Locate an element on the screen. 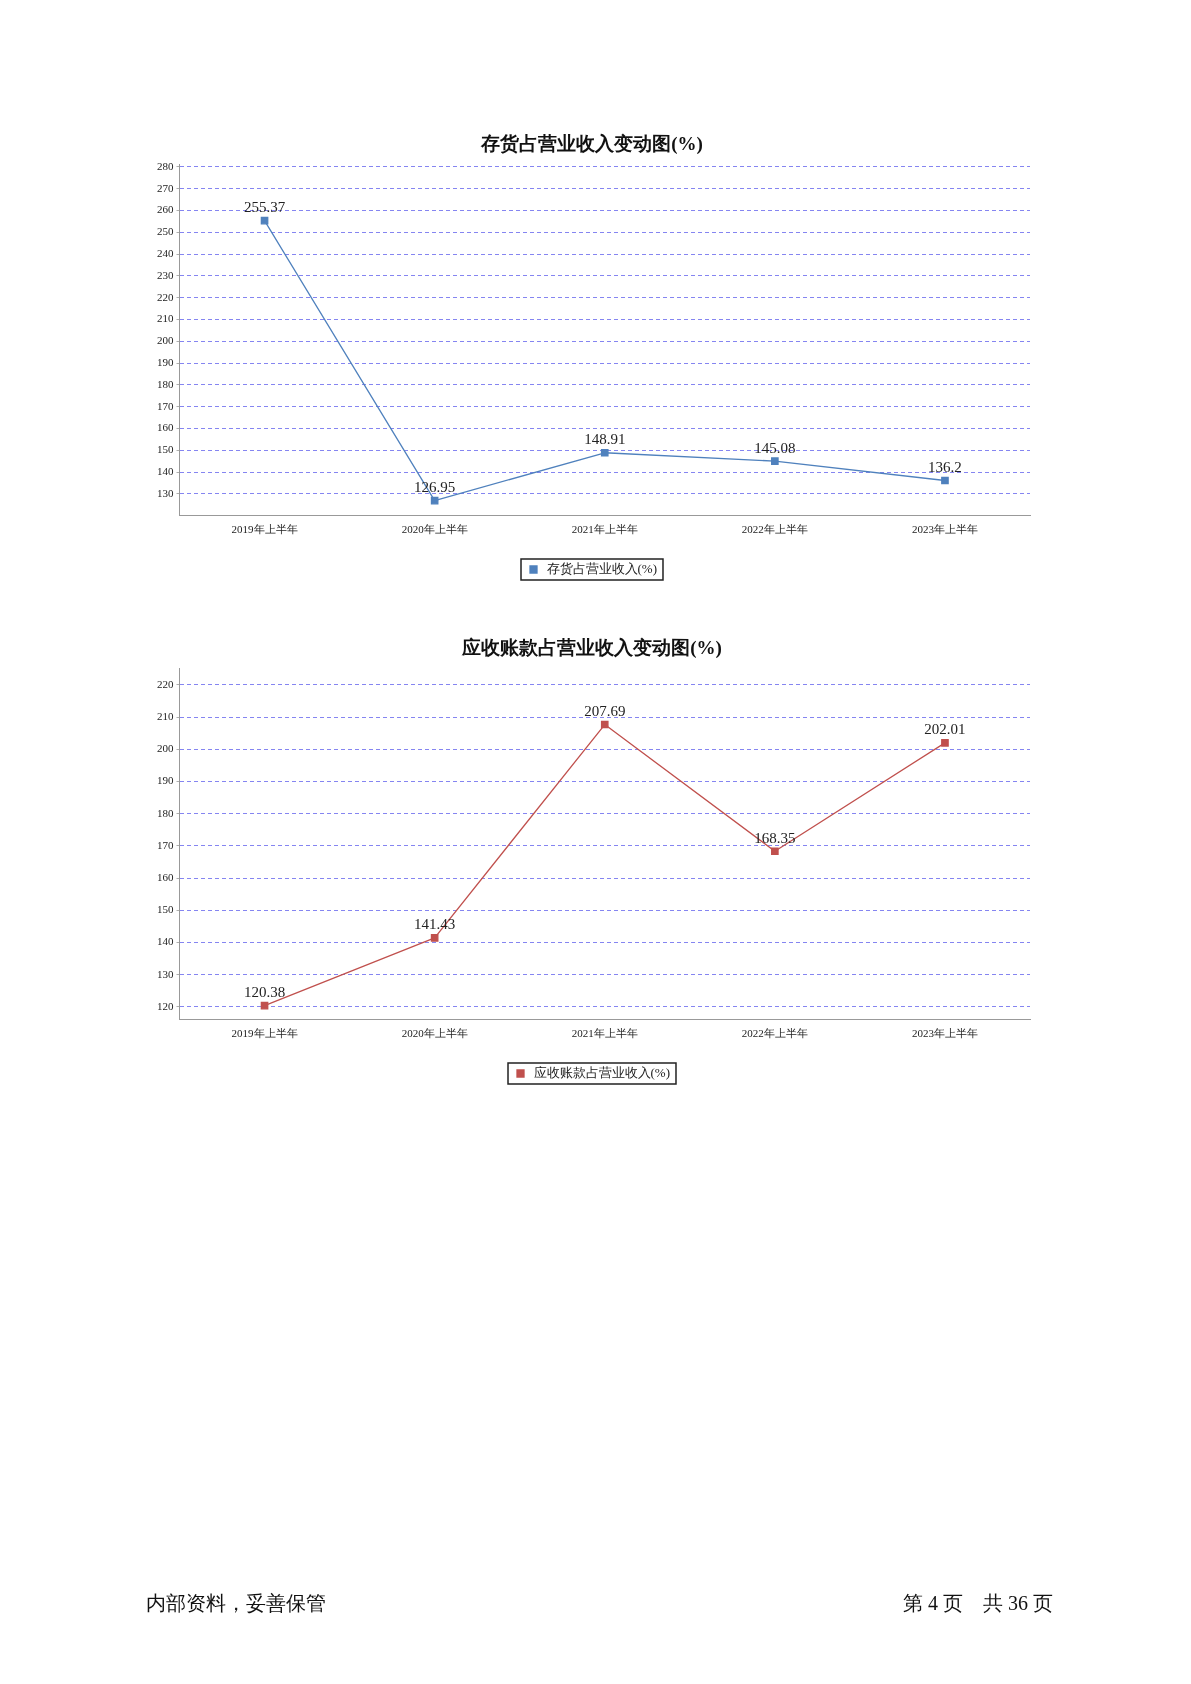 This screenshot has width=1191, height=1684. data-label: 207.69 is located at coordinates (605, 710).